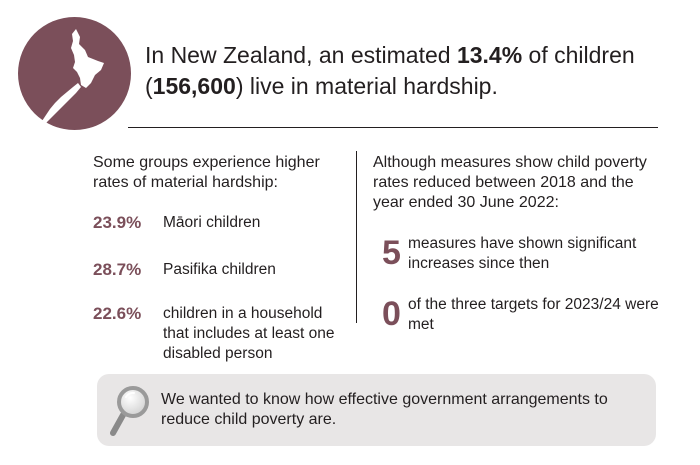  Describe the element at coordinates (117, 313) in the screenshot. I see `stat-value: 22.6%` at that location.